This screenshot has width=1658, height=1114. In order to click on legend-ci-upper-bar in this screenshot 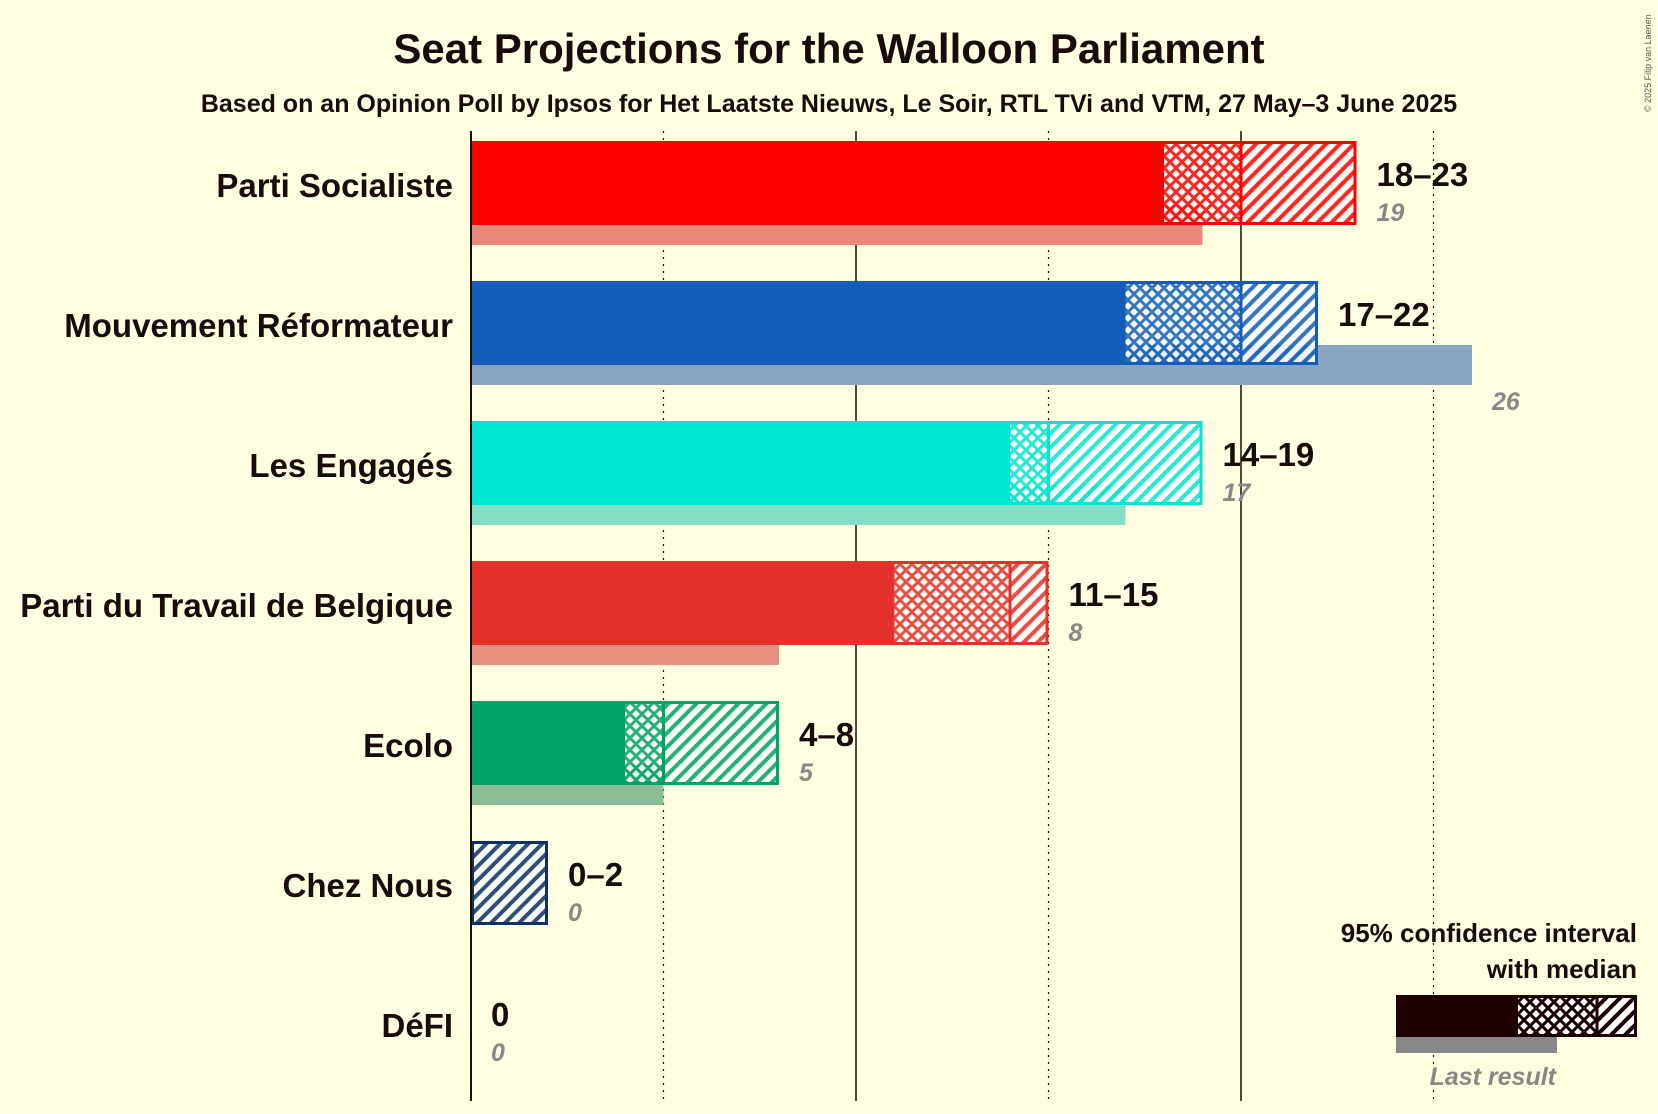, I will do `click(1617, 1016)`.